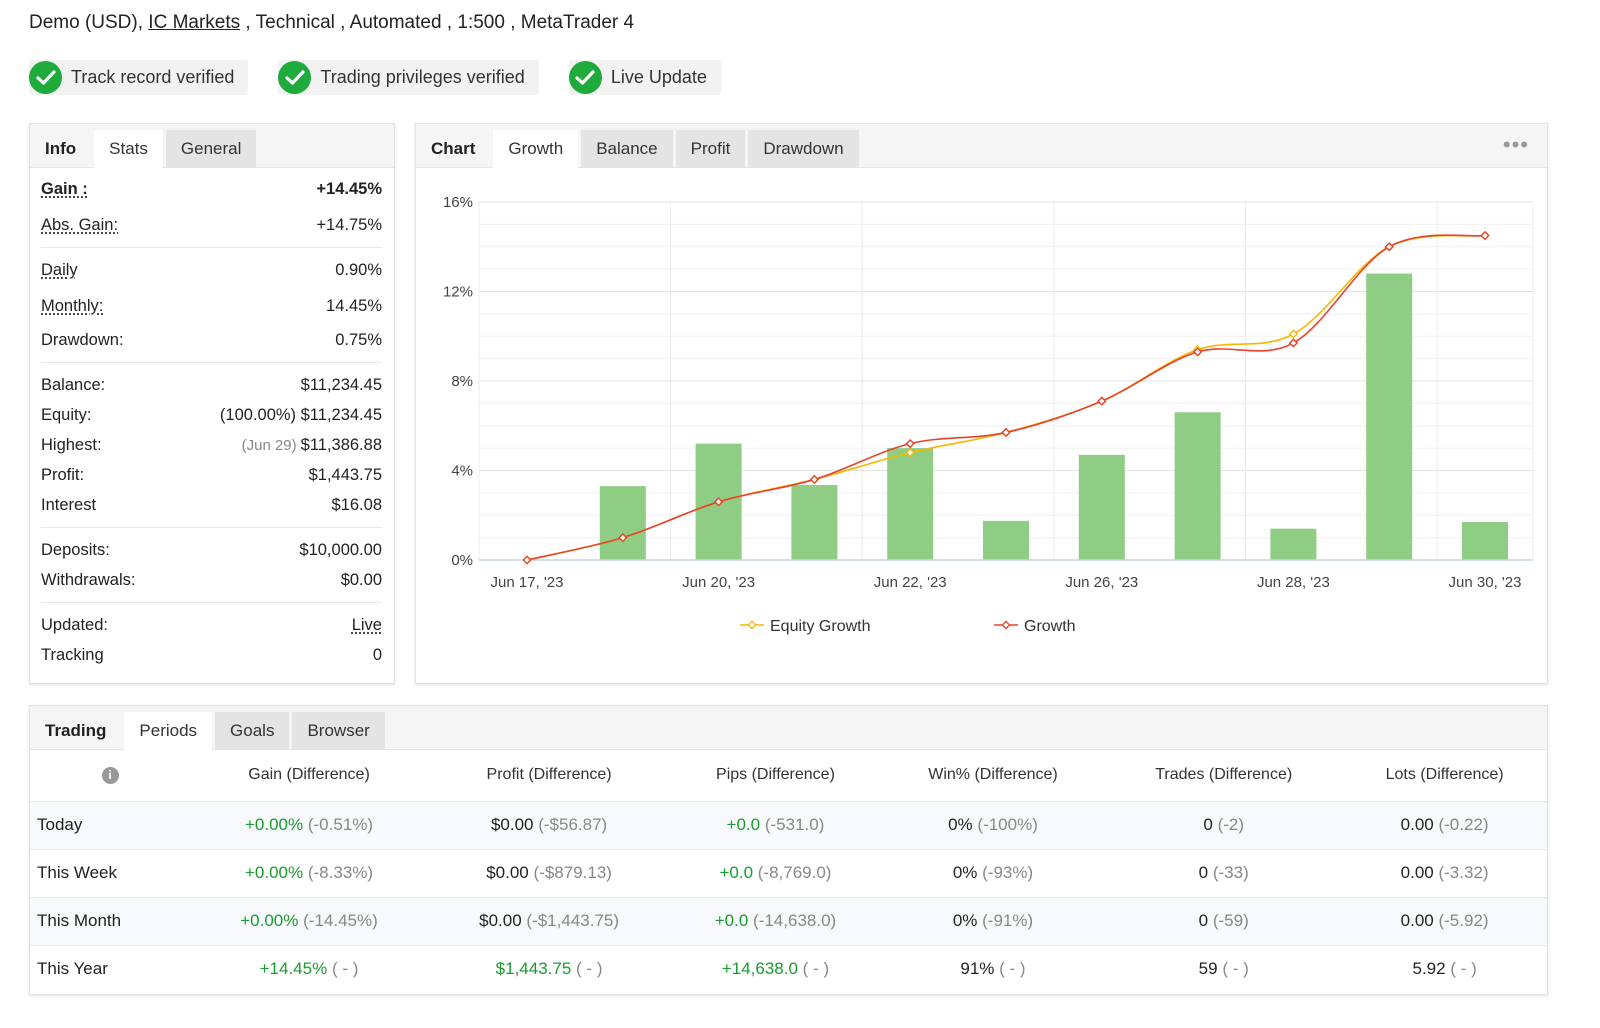 Image resolution: width=1600 pixels, height=1028 pixels. I want to click on y-tick-label: 8%, so click(462, 381).